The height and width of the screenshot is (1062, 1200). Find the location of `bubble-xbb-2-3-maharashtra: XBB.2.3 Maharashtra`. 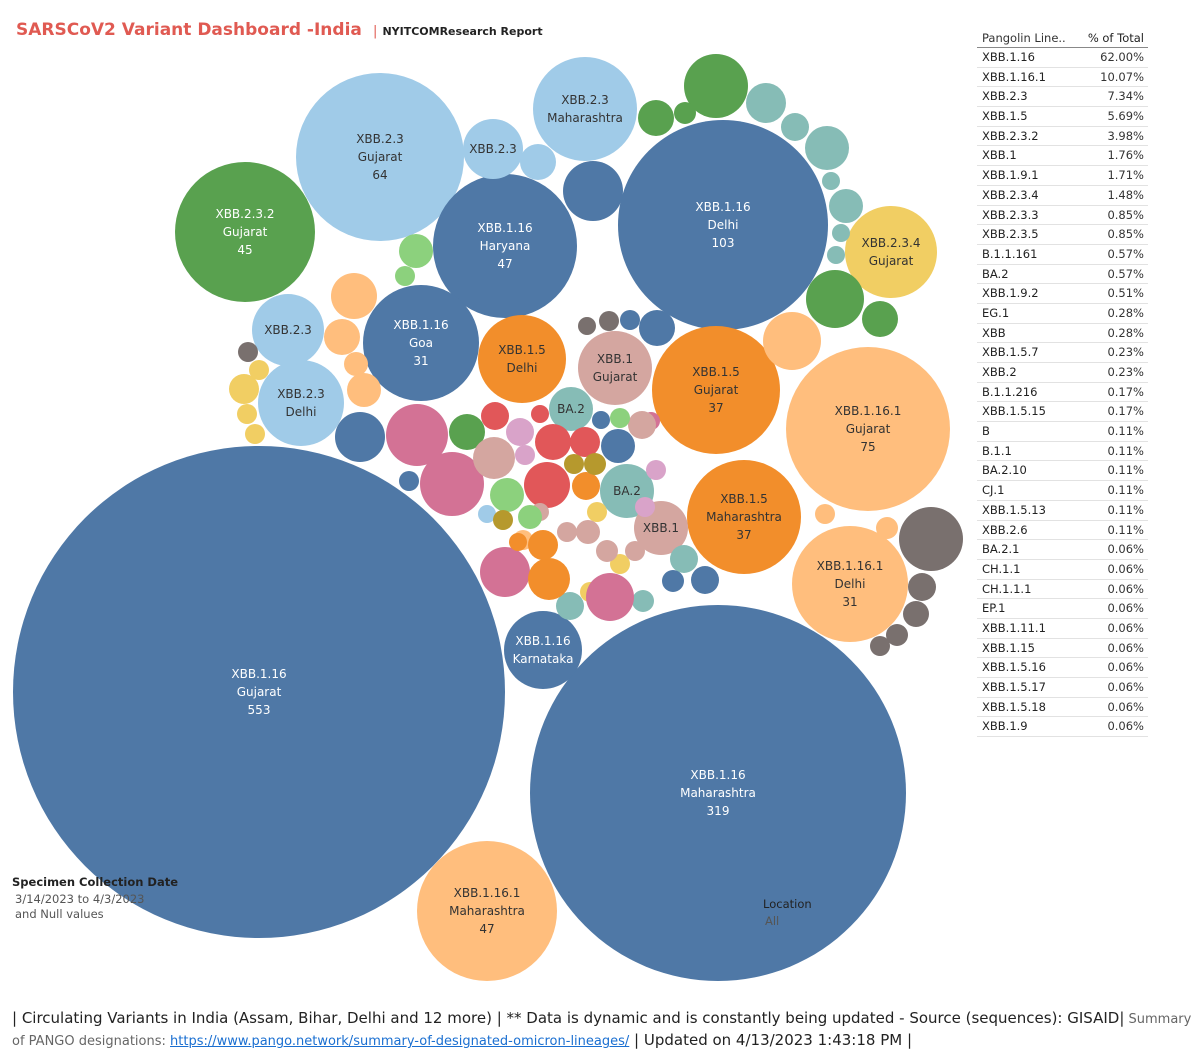

bubble-xbb-2-3-maharashtra: XBB.2.3 Maharashtra is located at coordinates (585, 109).